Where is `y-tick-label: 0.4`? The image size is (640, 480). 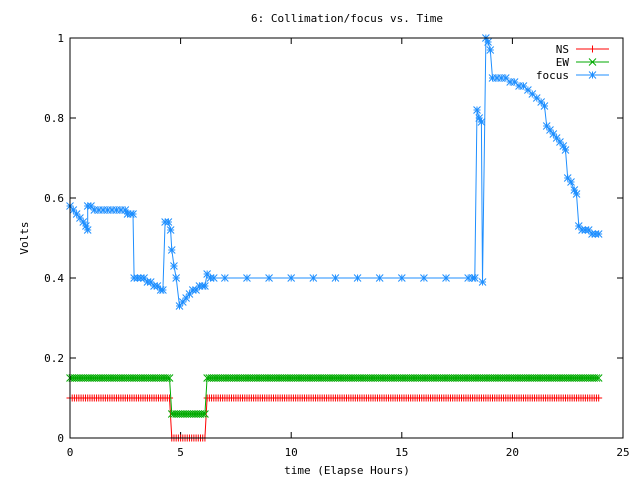
y-tick-label: 0.4 is located at coordinates (54, 278).